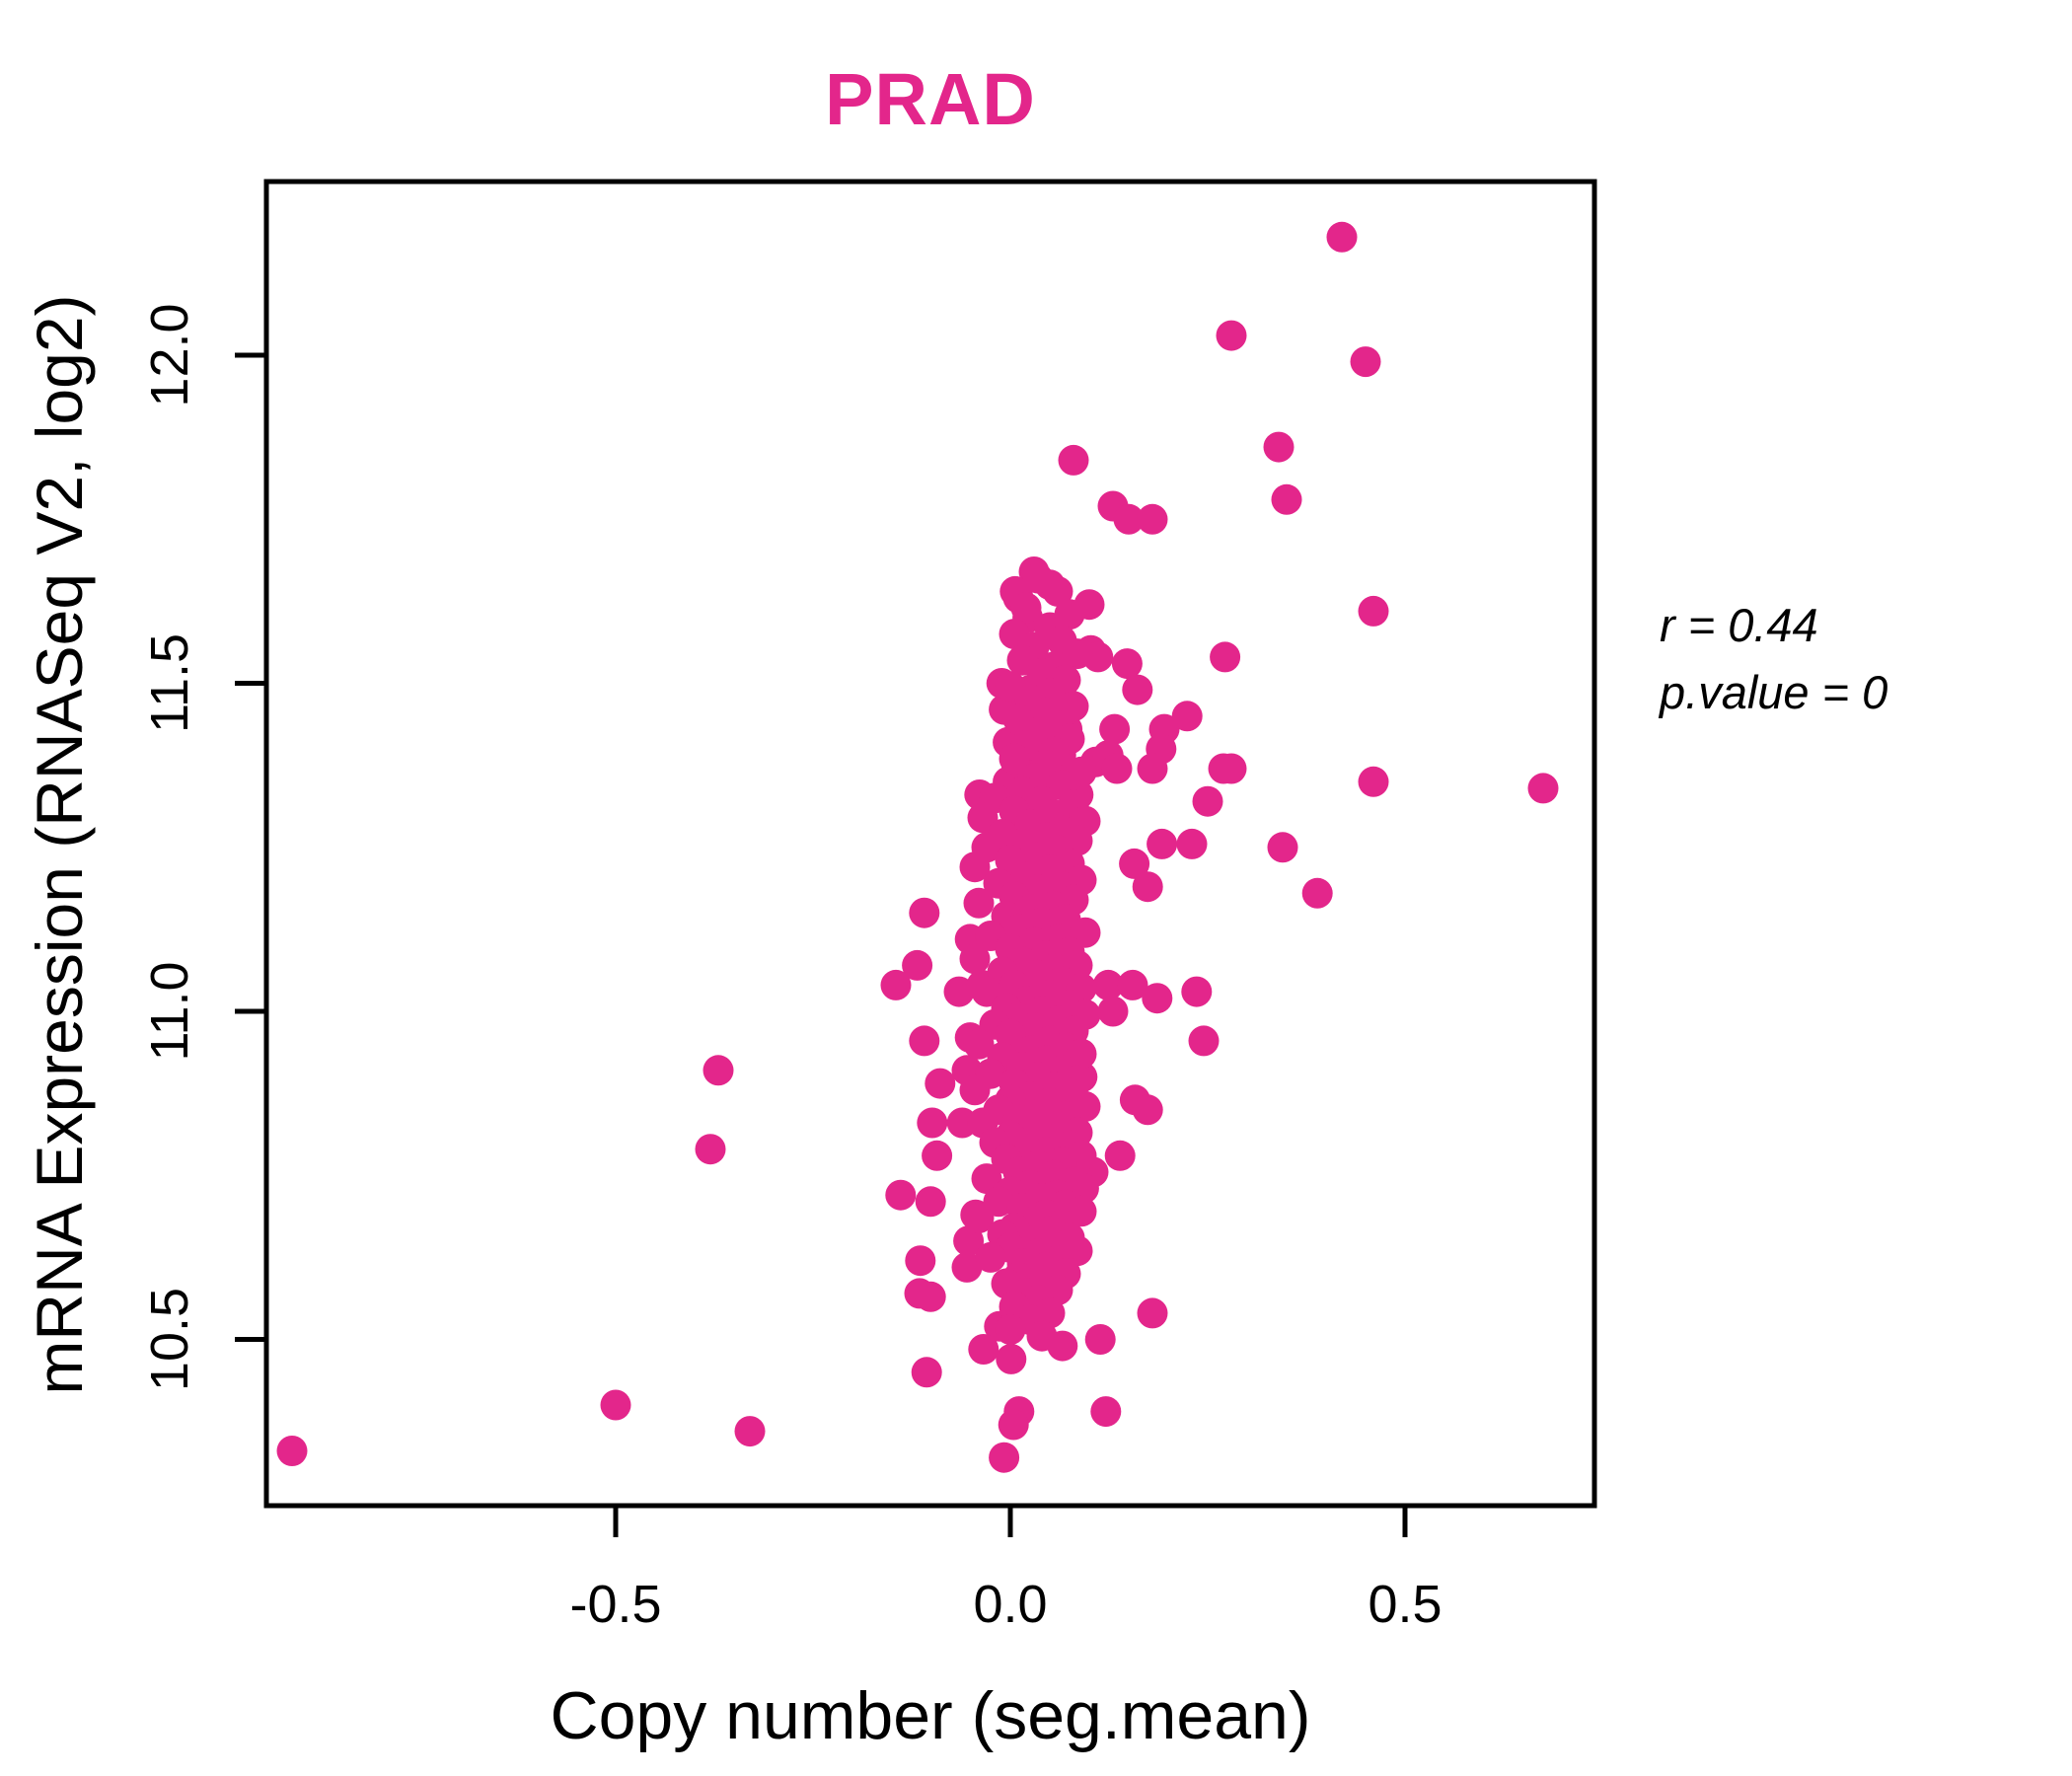  What do you see at coordinates (1773, 659) in the screenshot?
I see `correlation-annotation: r = 0.44 p.value = 0` at bounding box center [1773, 659].